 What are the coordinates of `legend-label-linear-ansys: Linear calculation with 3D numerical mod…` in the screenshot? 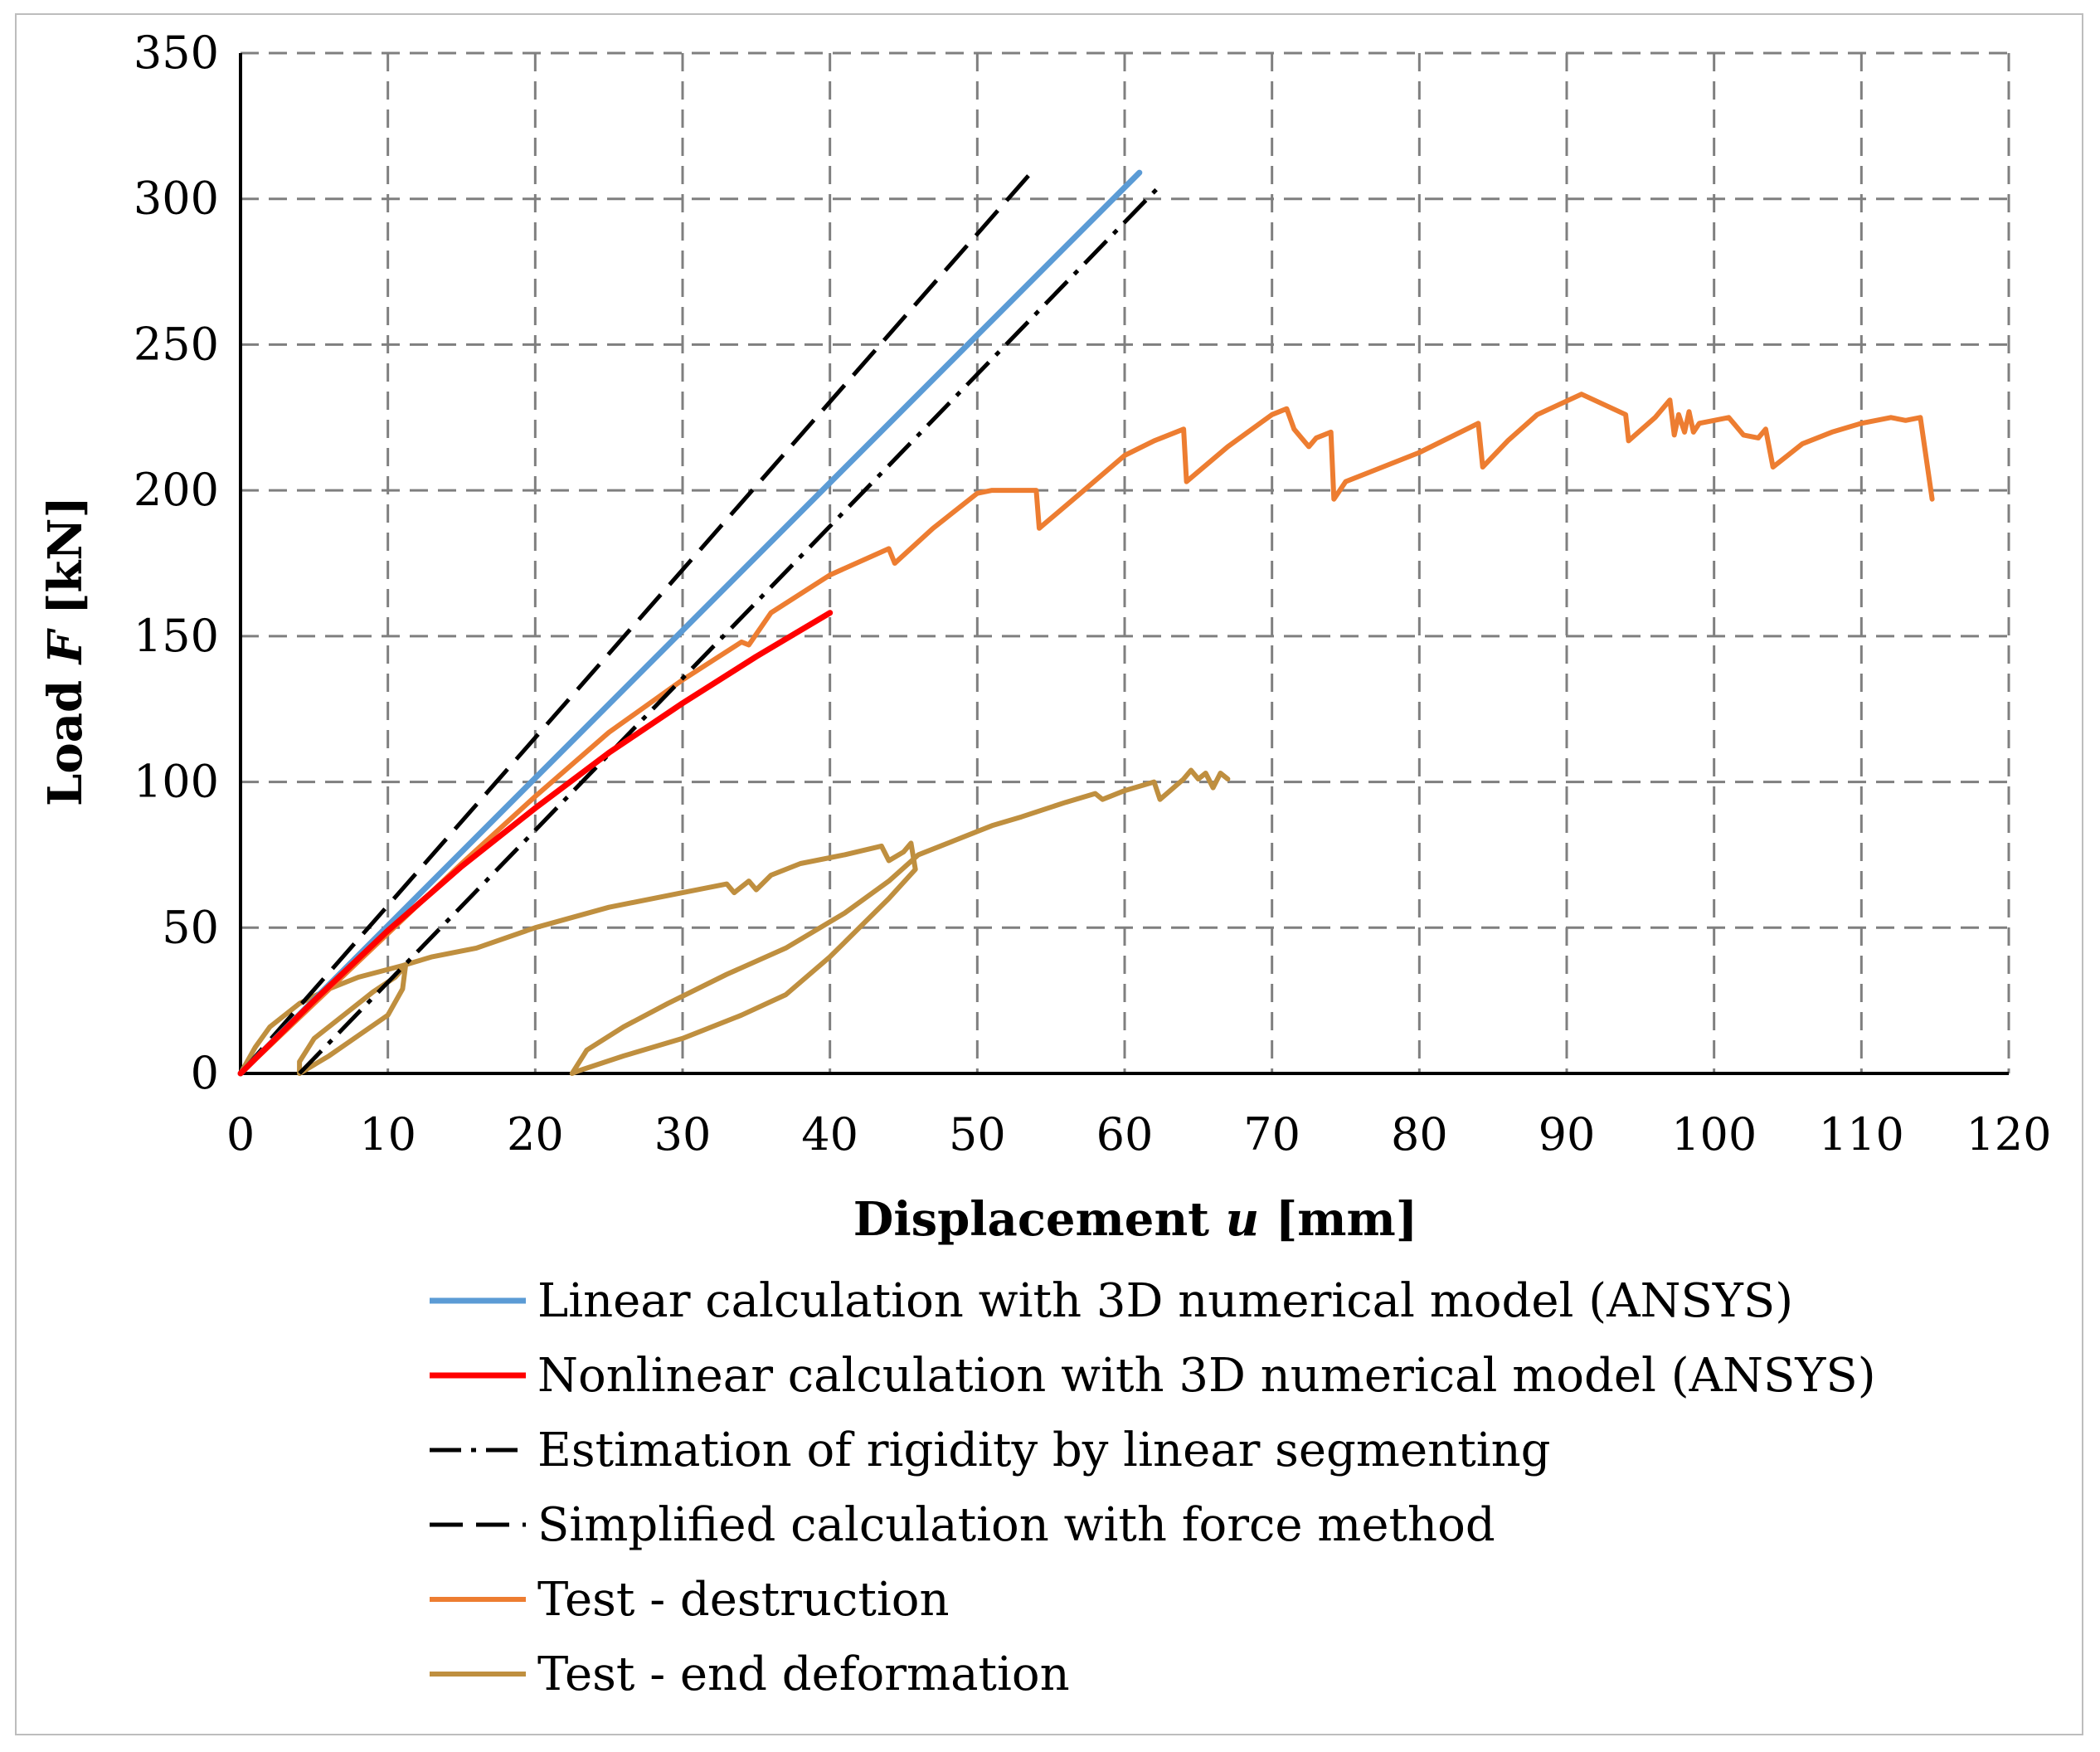 It's located at (1165, 1301).